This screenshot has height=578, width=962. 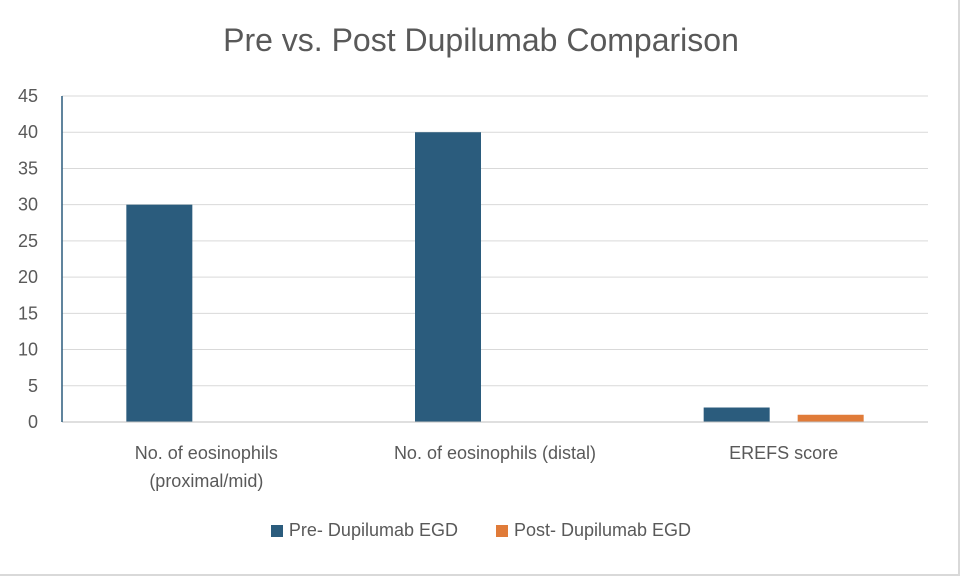 I want to click on y-tick-label: 10, so click(x=28, y=350).